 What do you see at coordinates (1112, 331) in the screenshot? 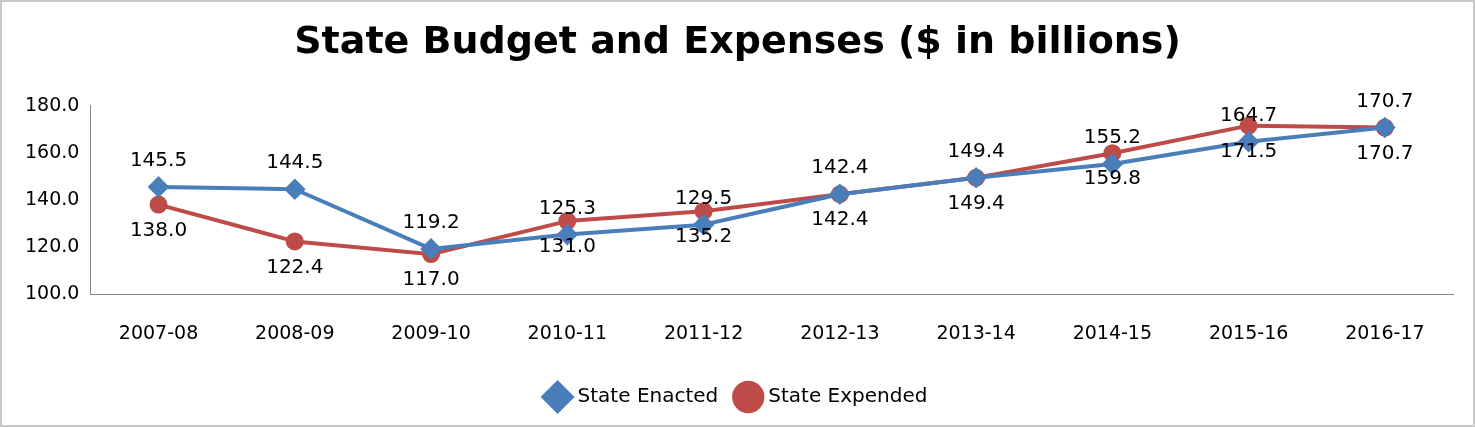
I see `x-tick-label: 2014-15` at bounding box center [1112, 331].